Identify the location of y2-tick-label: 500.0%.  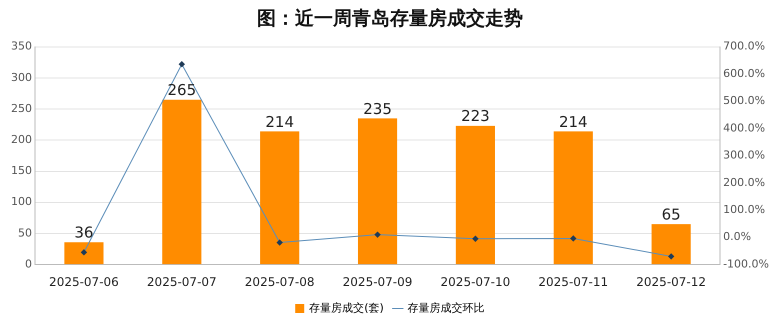
(744, 101).